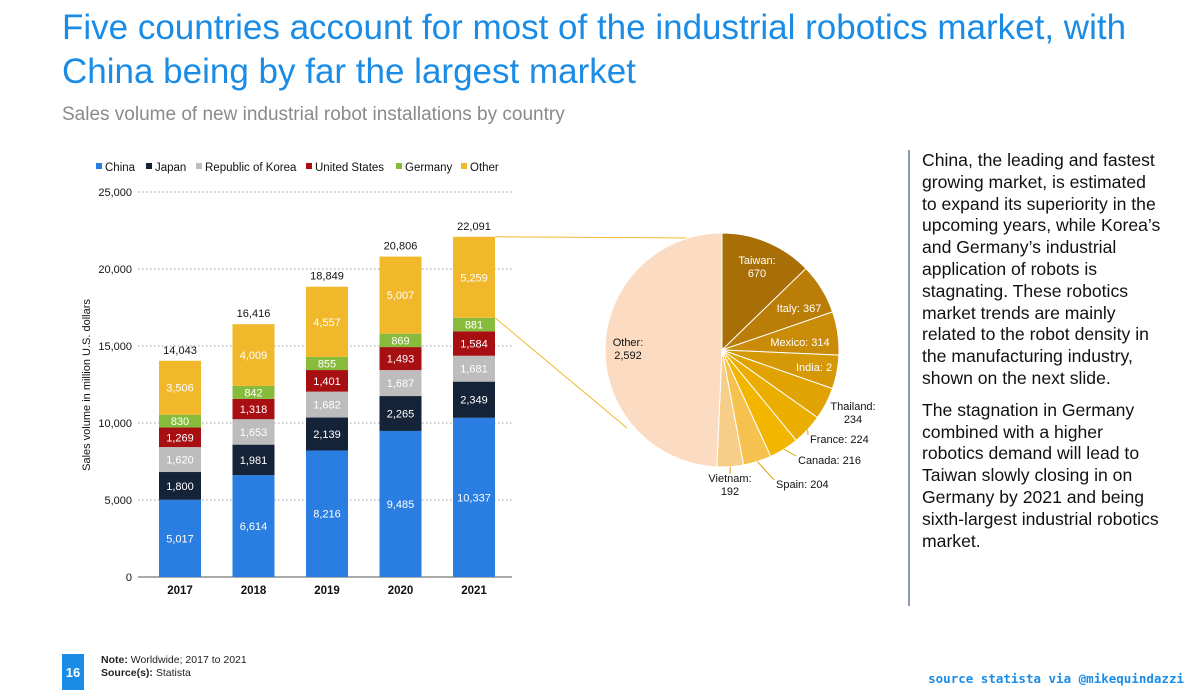 This screenshot has height=691, width=1200. I want to click on bar-data-label: 1,653, so click(254, 433).